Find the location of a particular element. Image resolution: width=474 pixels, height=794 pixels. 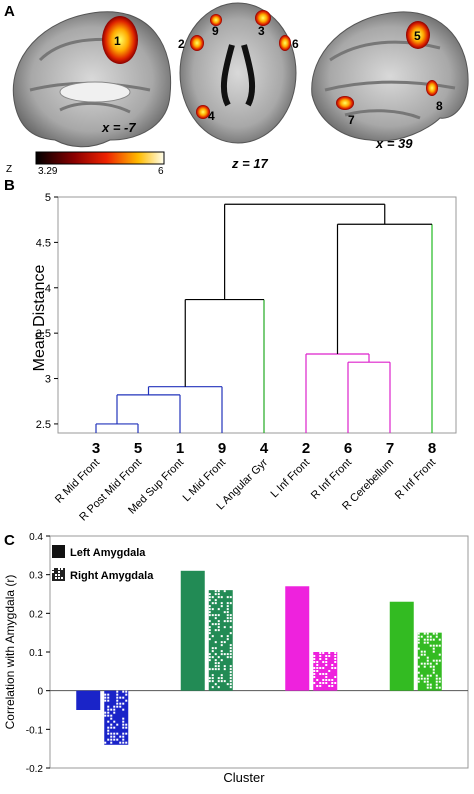

colorbar-z-label: Z is located at coordinates (9, 169).